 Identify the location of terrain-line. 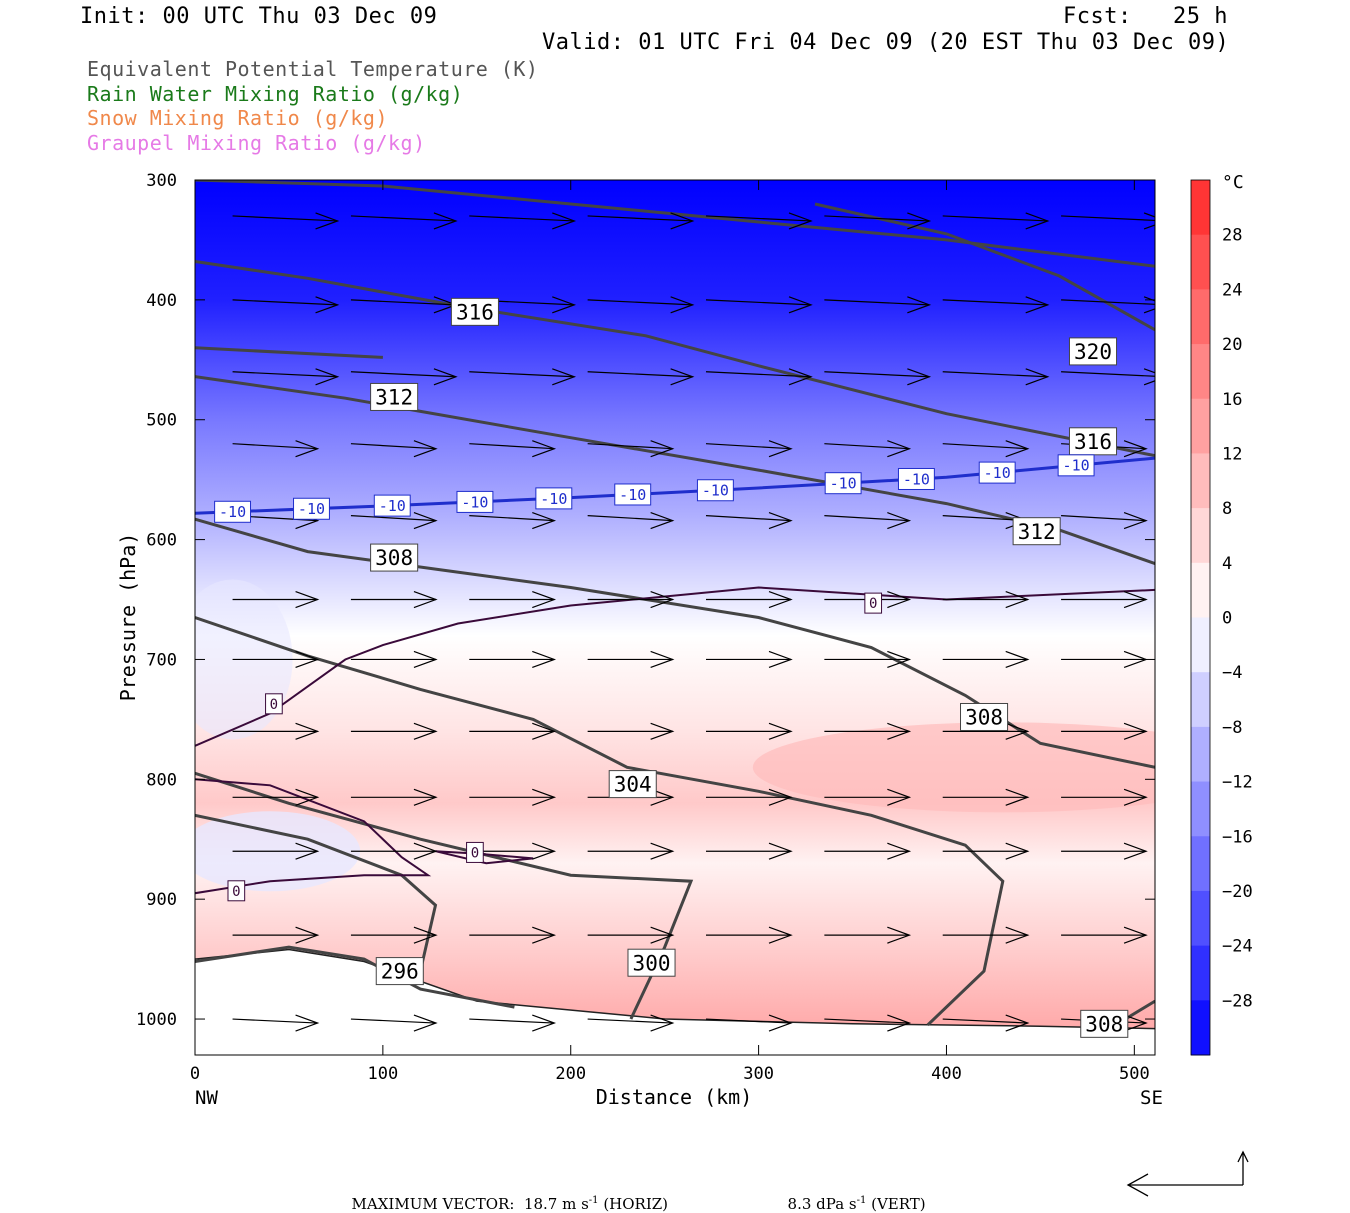
(675, 989).